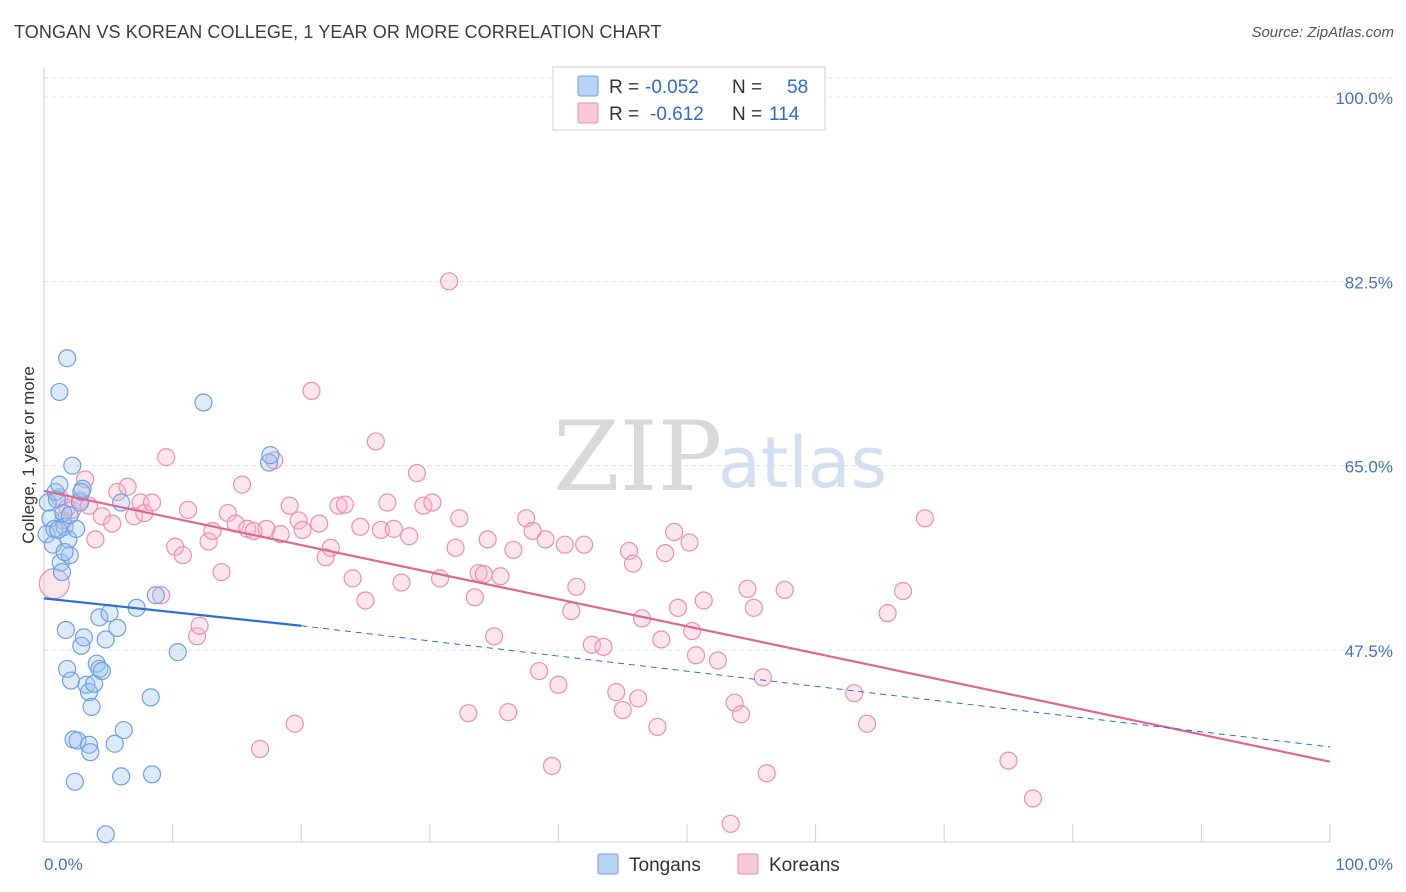 This screenshot has width=1406, height=892. What do you see at coordinates (588, 86) in the screenshot?
I see `legend-swatch-tongans` at bounding box center [588, 86].